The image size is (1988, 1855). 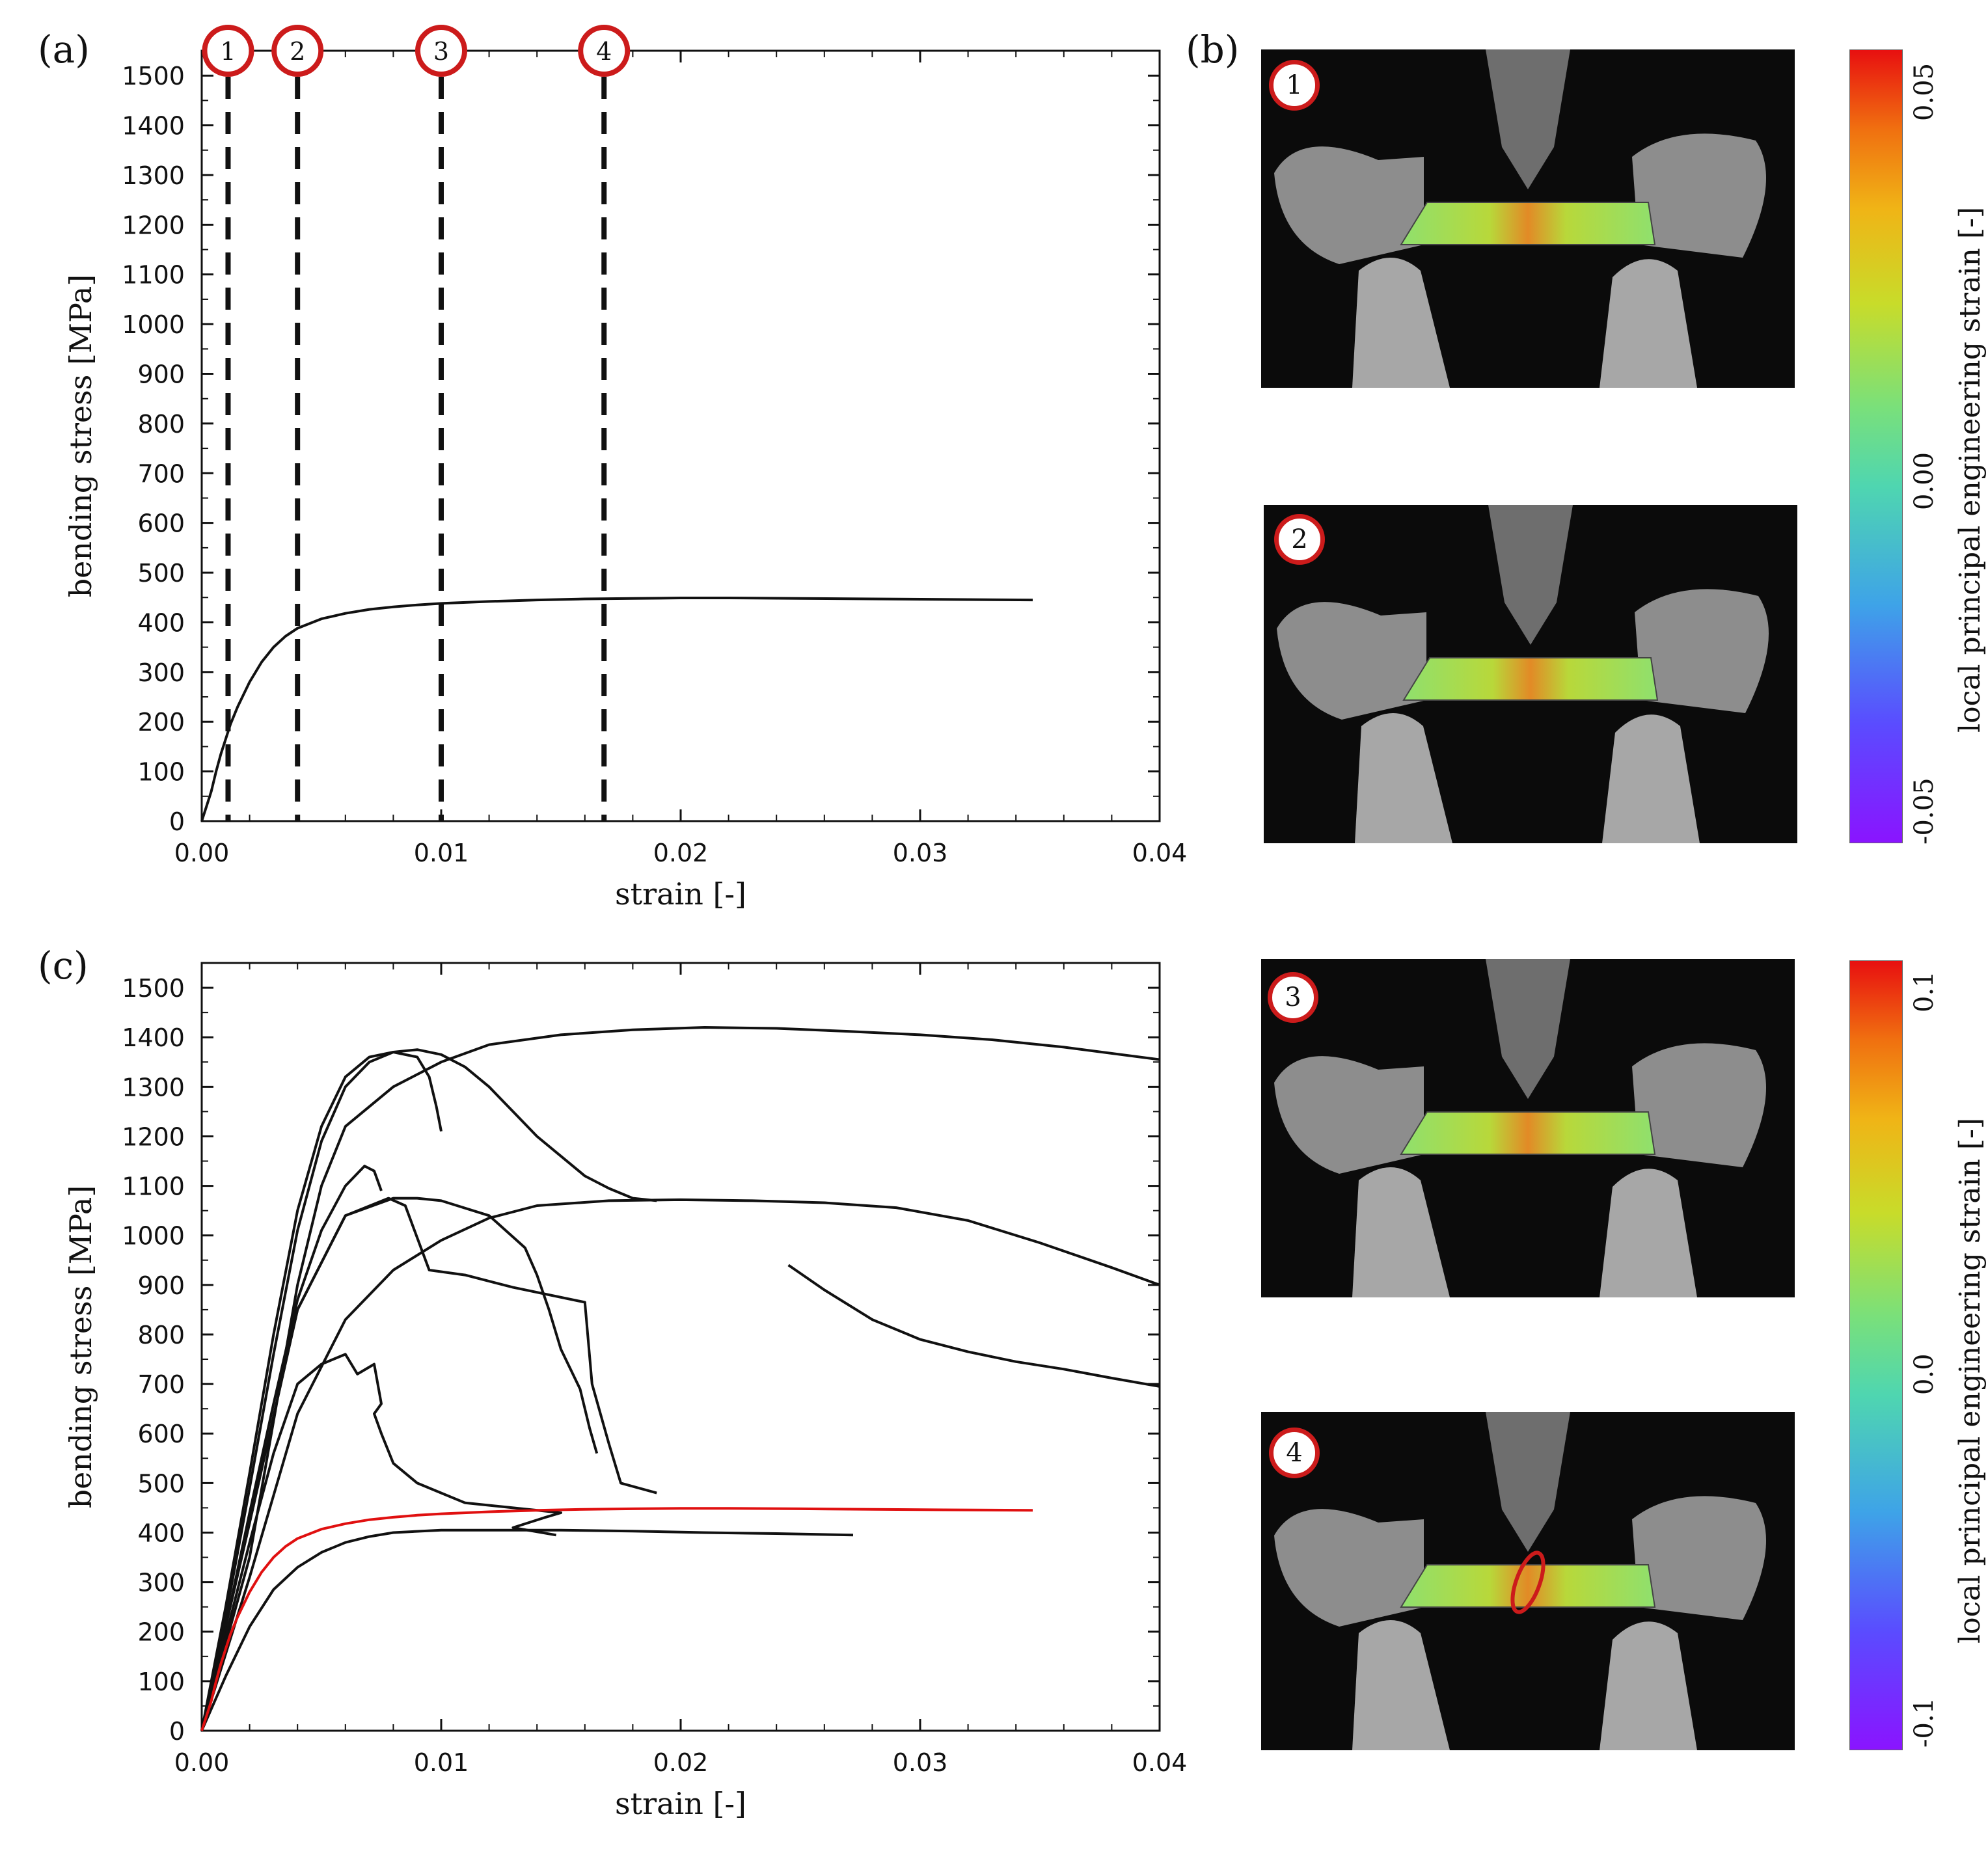 I want to click on chart-a-marker-label-1: 1, so click(x=228, y=51).